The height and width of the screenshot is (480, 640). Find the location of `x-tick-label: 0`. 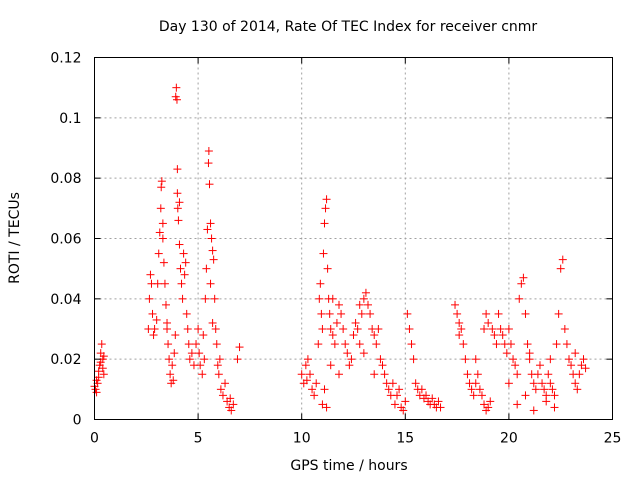

x-tick-label: 0 is located at coordinates (94, 439).